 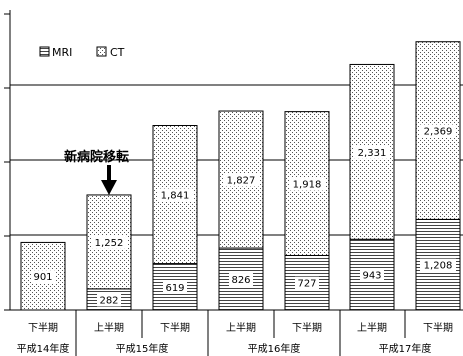 I want to click on category-label-6: 下半期, so click(x=438, y=327).